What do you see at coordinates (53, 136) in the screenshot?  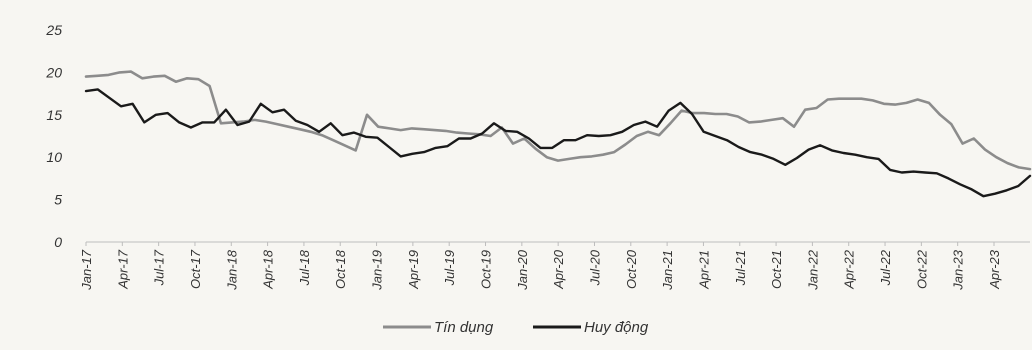 I see `y-axis: 0 5 10 15 20 25` at bounding box center [53, 136].